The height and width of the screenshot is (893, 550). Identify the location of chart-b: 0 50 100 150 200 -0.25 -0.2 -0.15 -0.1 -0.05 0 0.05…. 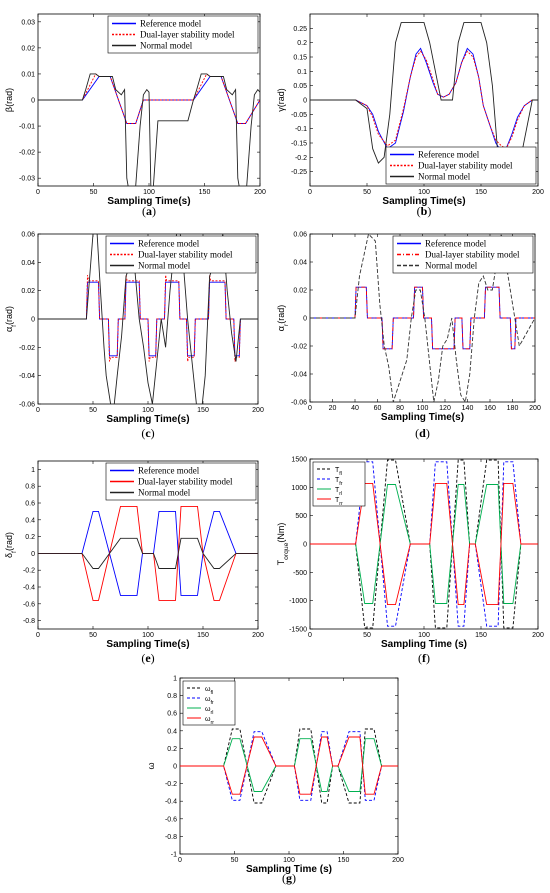
(410, 115).